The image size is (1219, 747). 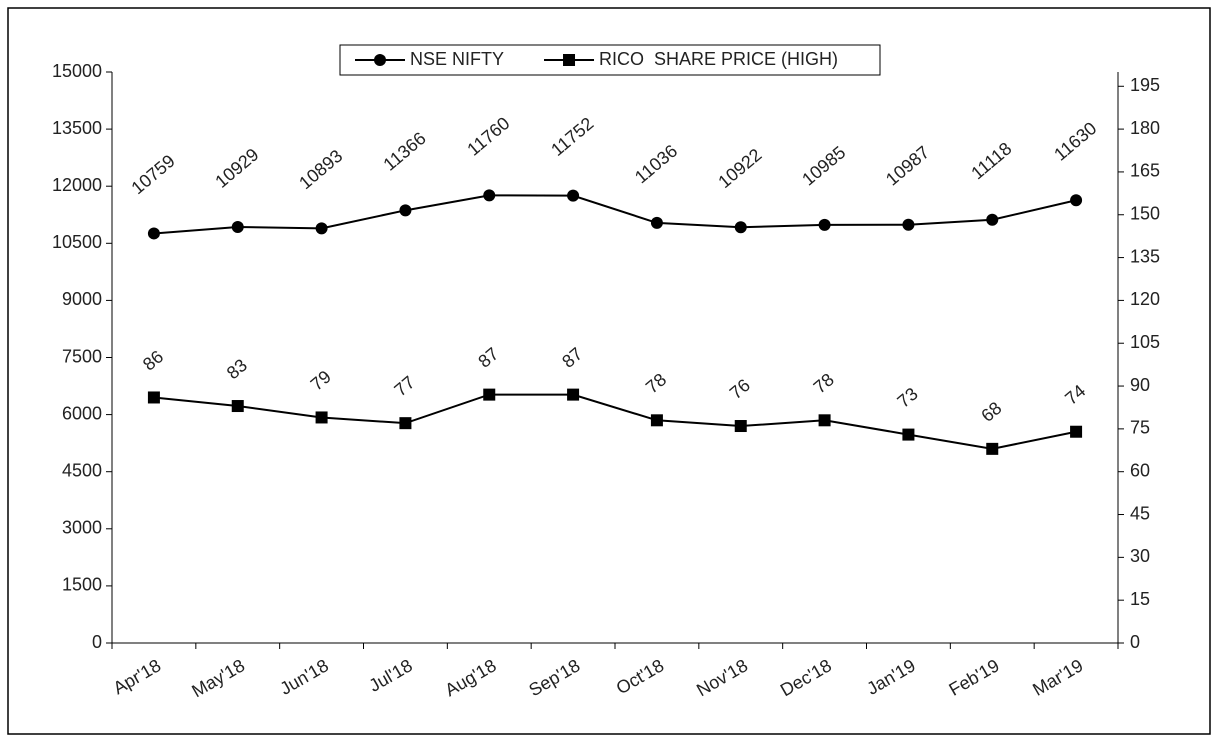 What do you see at coordinates (1145, 85) in the screenshot?
I see `y2-tick-label: 195` at bounding box center [1145, 85].